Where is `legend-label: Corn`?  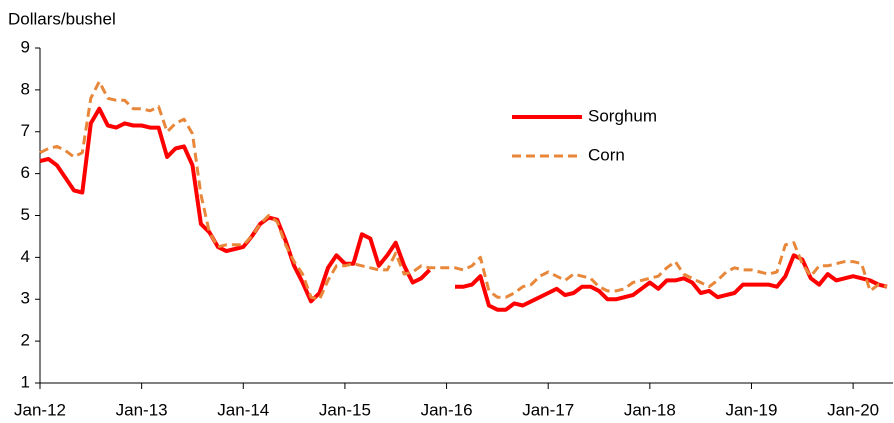 legend-label: Corn is located at coordinates (606, 154).